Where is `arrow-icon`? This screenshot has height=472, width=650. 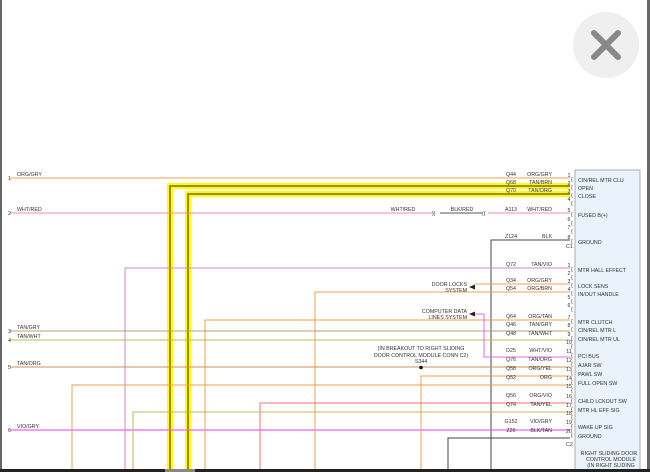 arrow-icon is located at coordinates (472, 314).